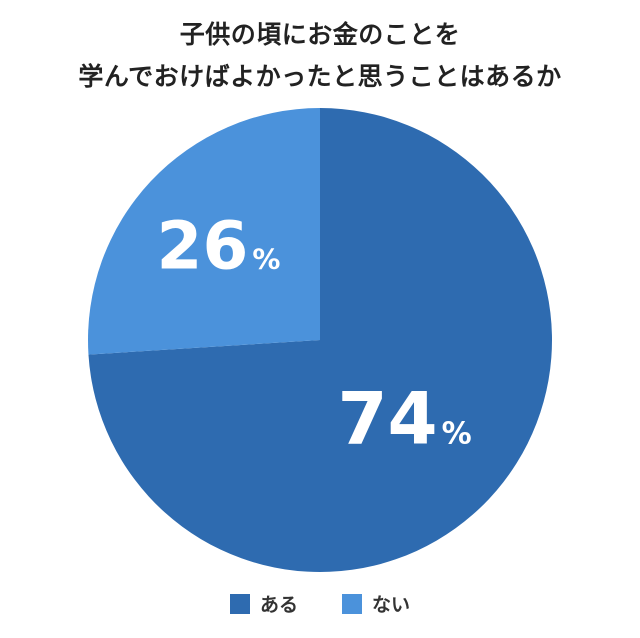 The width and height of the screenshot is (640, 638). I want to click on legend-item-nai: ない, so click(376, 603).